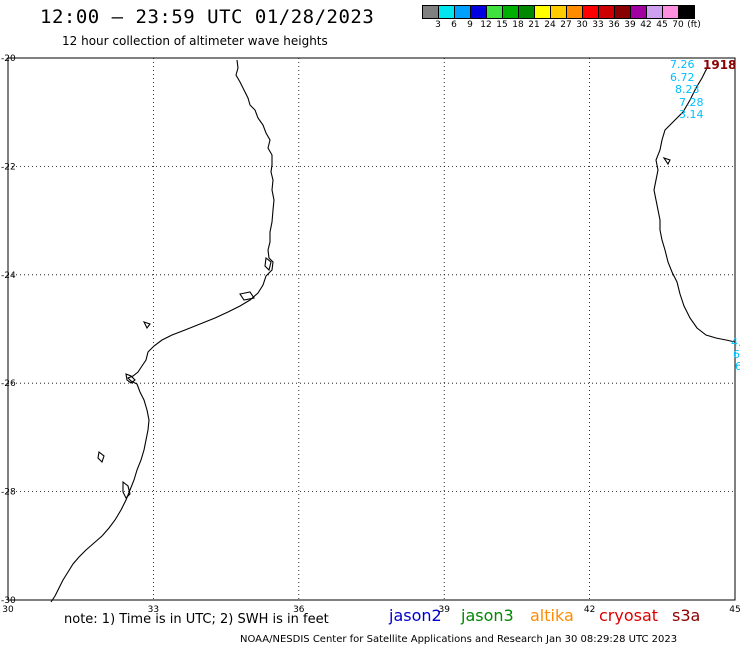 This screenshot has width=740, height=650. I want to click on lon-tick-label: 30, so click(8, 610).